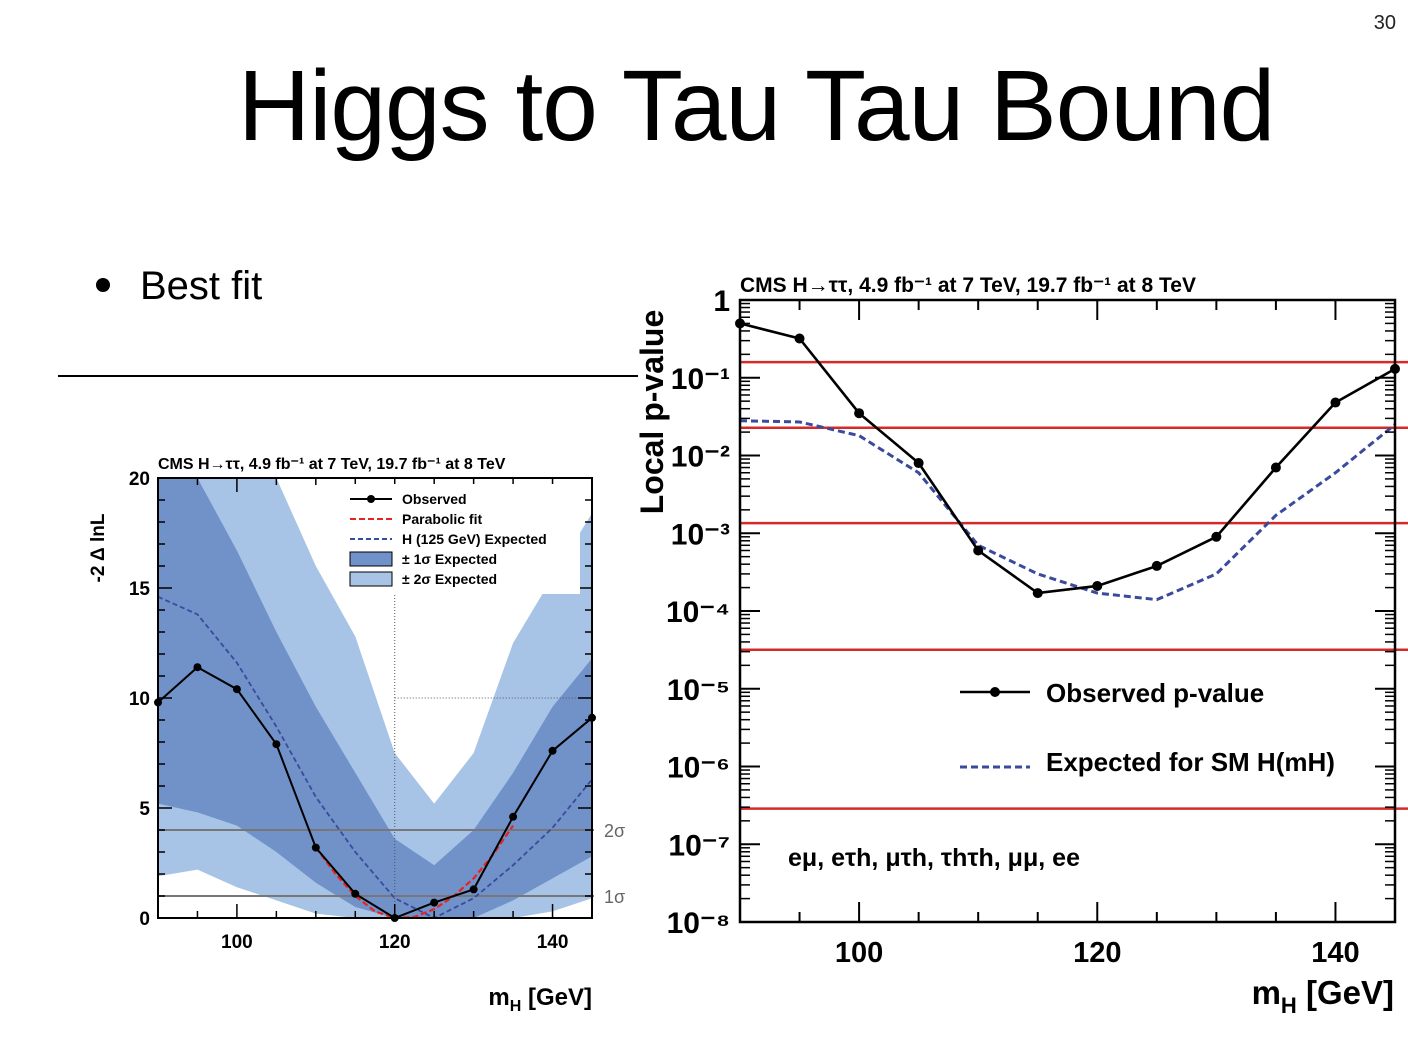 The height and width of the screenshot is (1056, 1408). I want to click on left-y-tick-label: 10, so click(139, 699).